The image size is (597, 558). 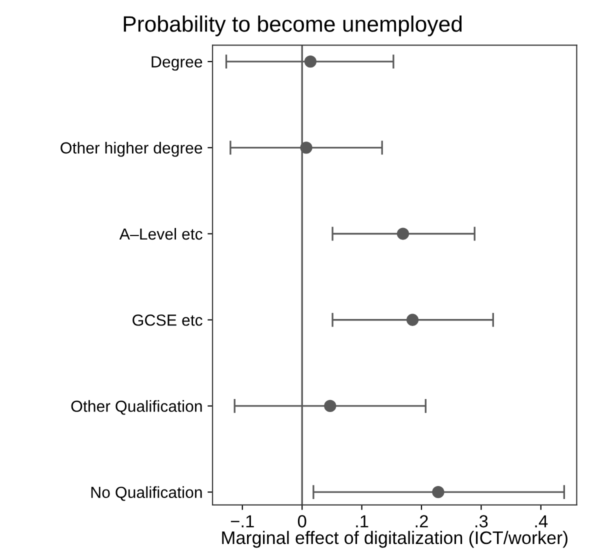 I want to click on y-tick-label: Degree, so click(x=177, y=63).